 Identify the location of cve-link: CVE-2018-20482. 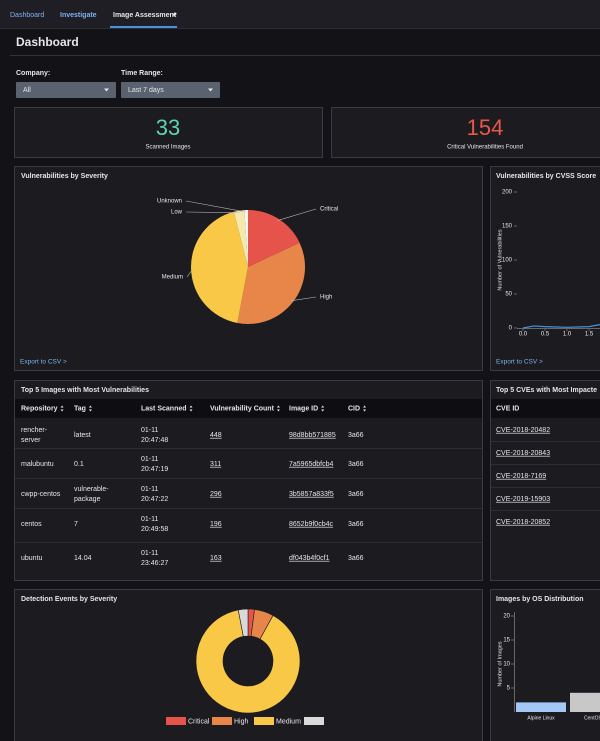
(523, 430).